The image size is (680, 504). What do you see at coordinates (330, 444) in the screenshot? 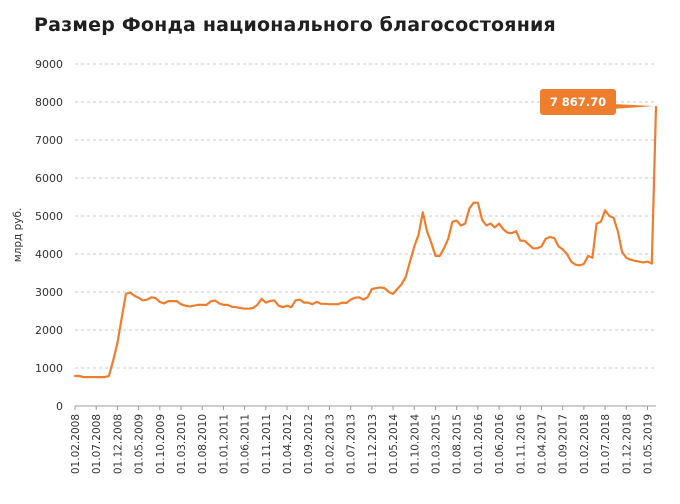
I see `x-tick-label: 01.02.2013` at bounding box center [330, 444].